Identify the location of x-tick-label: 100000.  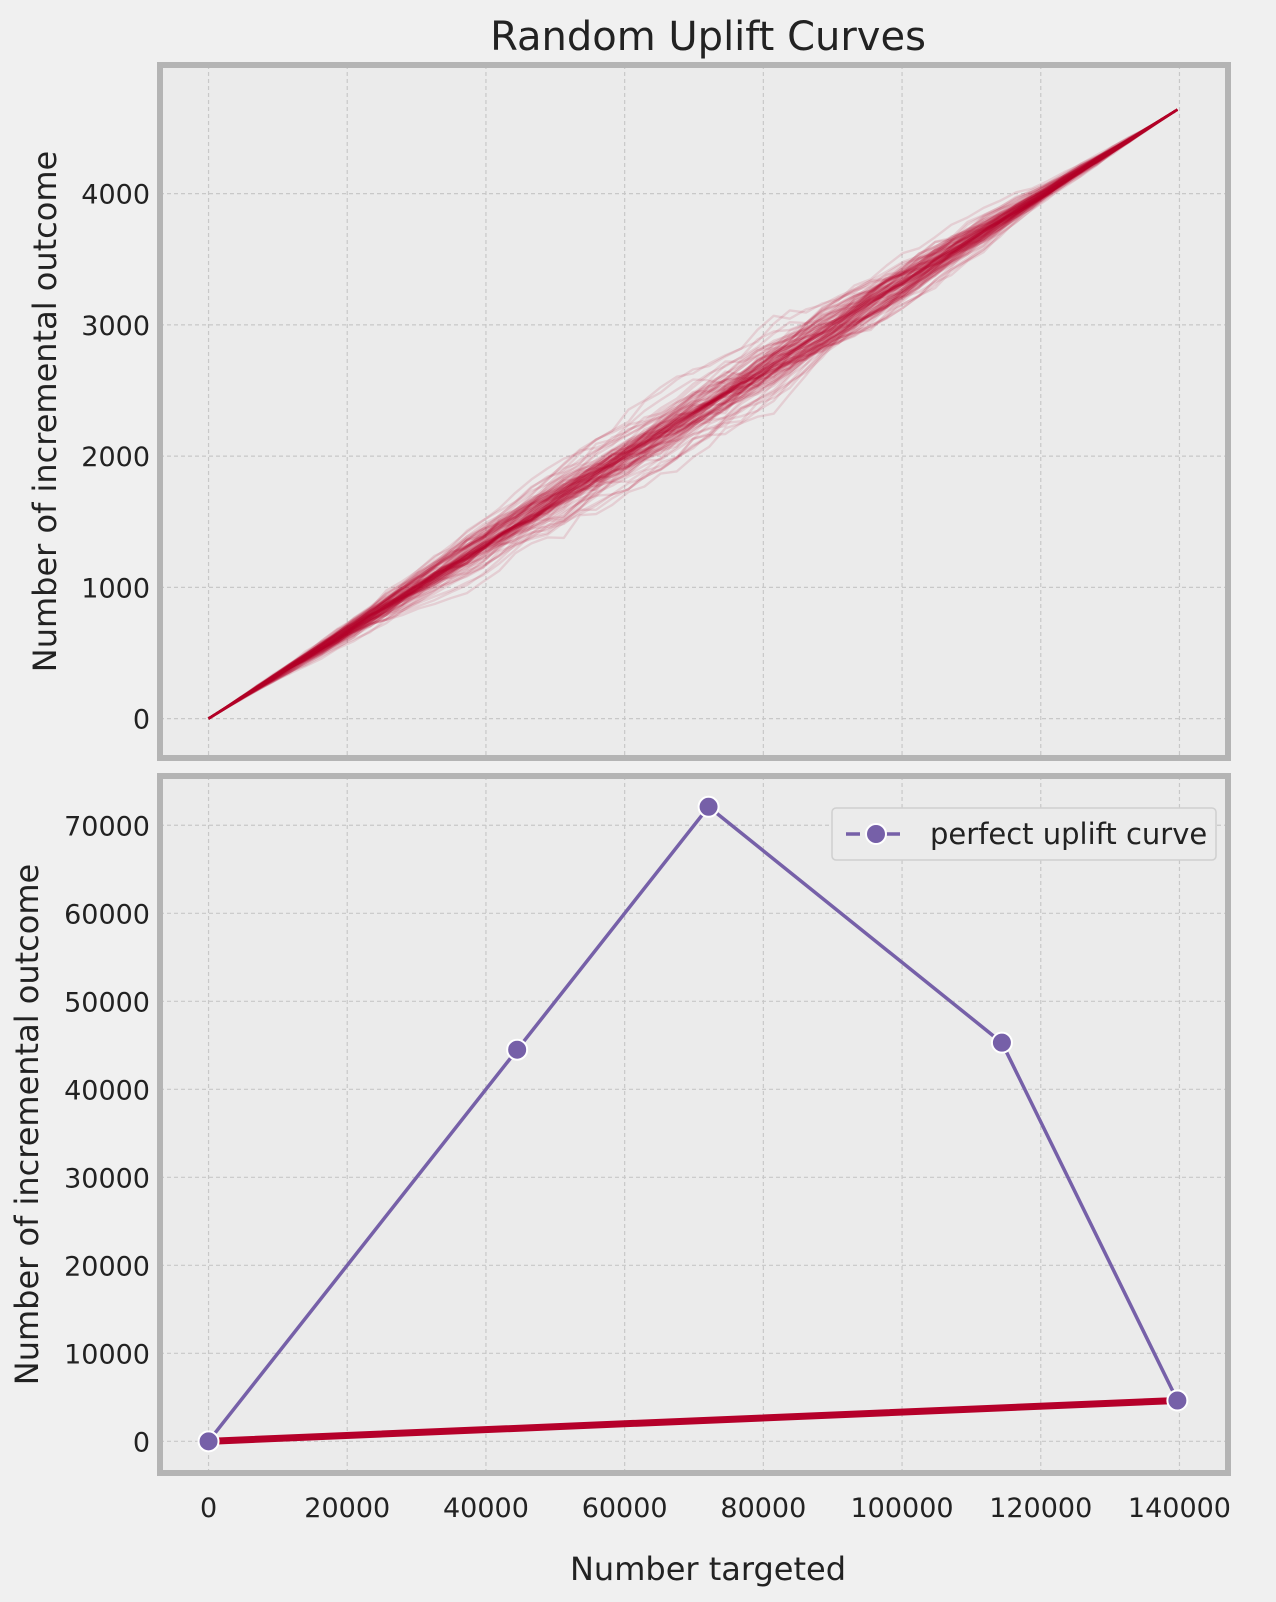
(902, 1508).